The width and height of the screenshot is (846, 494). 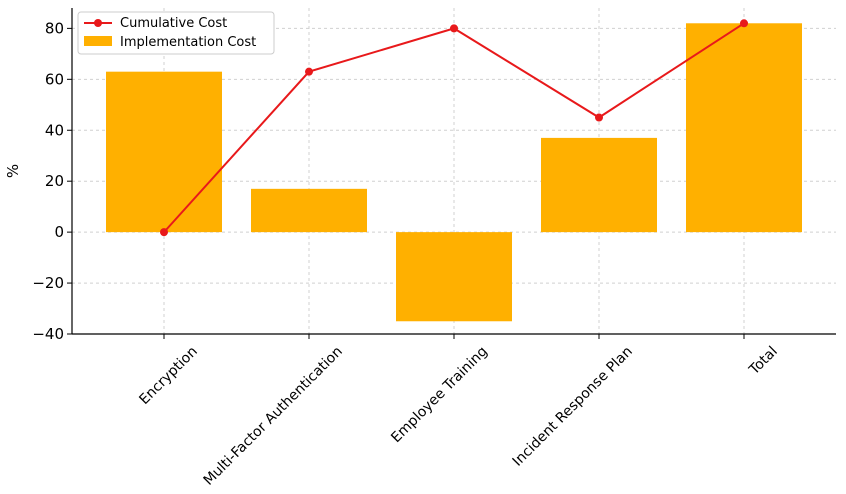 I want to click on legend-box, so click(x=176, y=33).